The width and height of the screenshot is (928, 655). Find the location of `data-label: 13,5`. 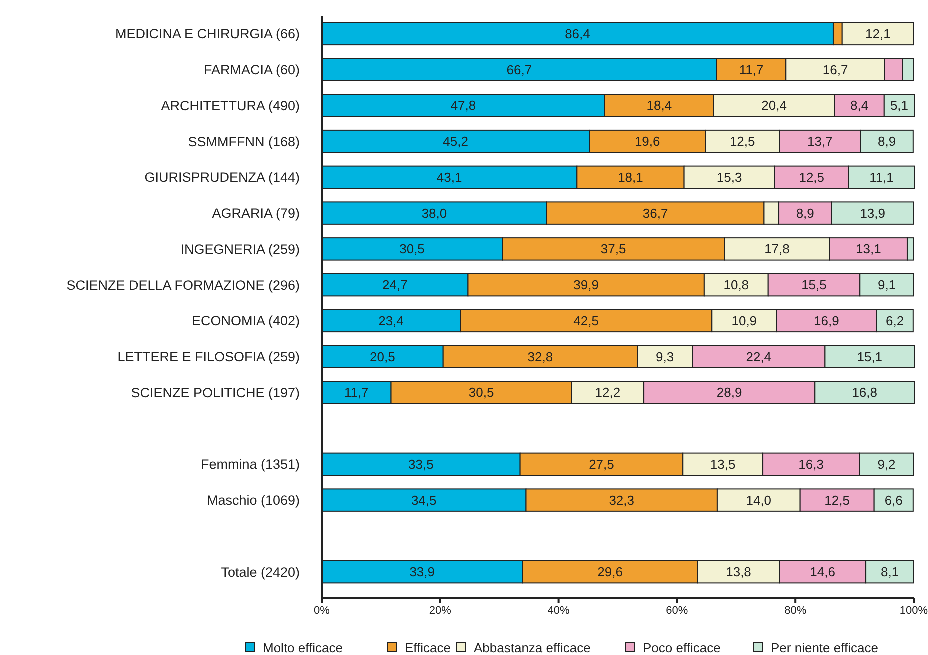

data-label: 13,5 is located at coordinates (723, 464).